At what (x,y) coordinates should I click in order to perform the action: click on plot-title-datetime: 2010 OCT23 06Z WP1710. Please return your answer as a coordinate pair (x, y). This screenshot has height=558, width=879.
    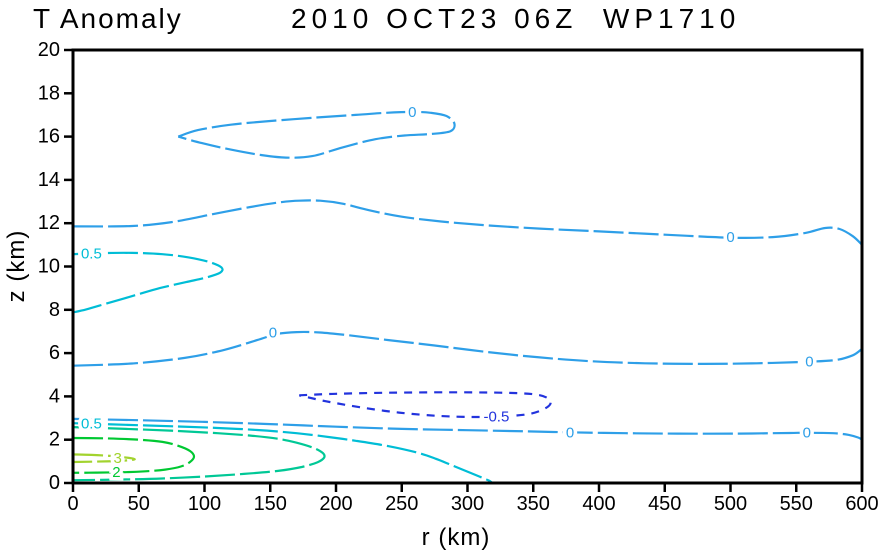
    Looking at the image, I should click on (516, 18).